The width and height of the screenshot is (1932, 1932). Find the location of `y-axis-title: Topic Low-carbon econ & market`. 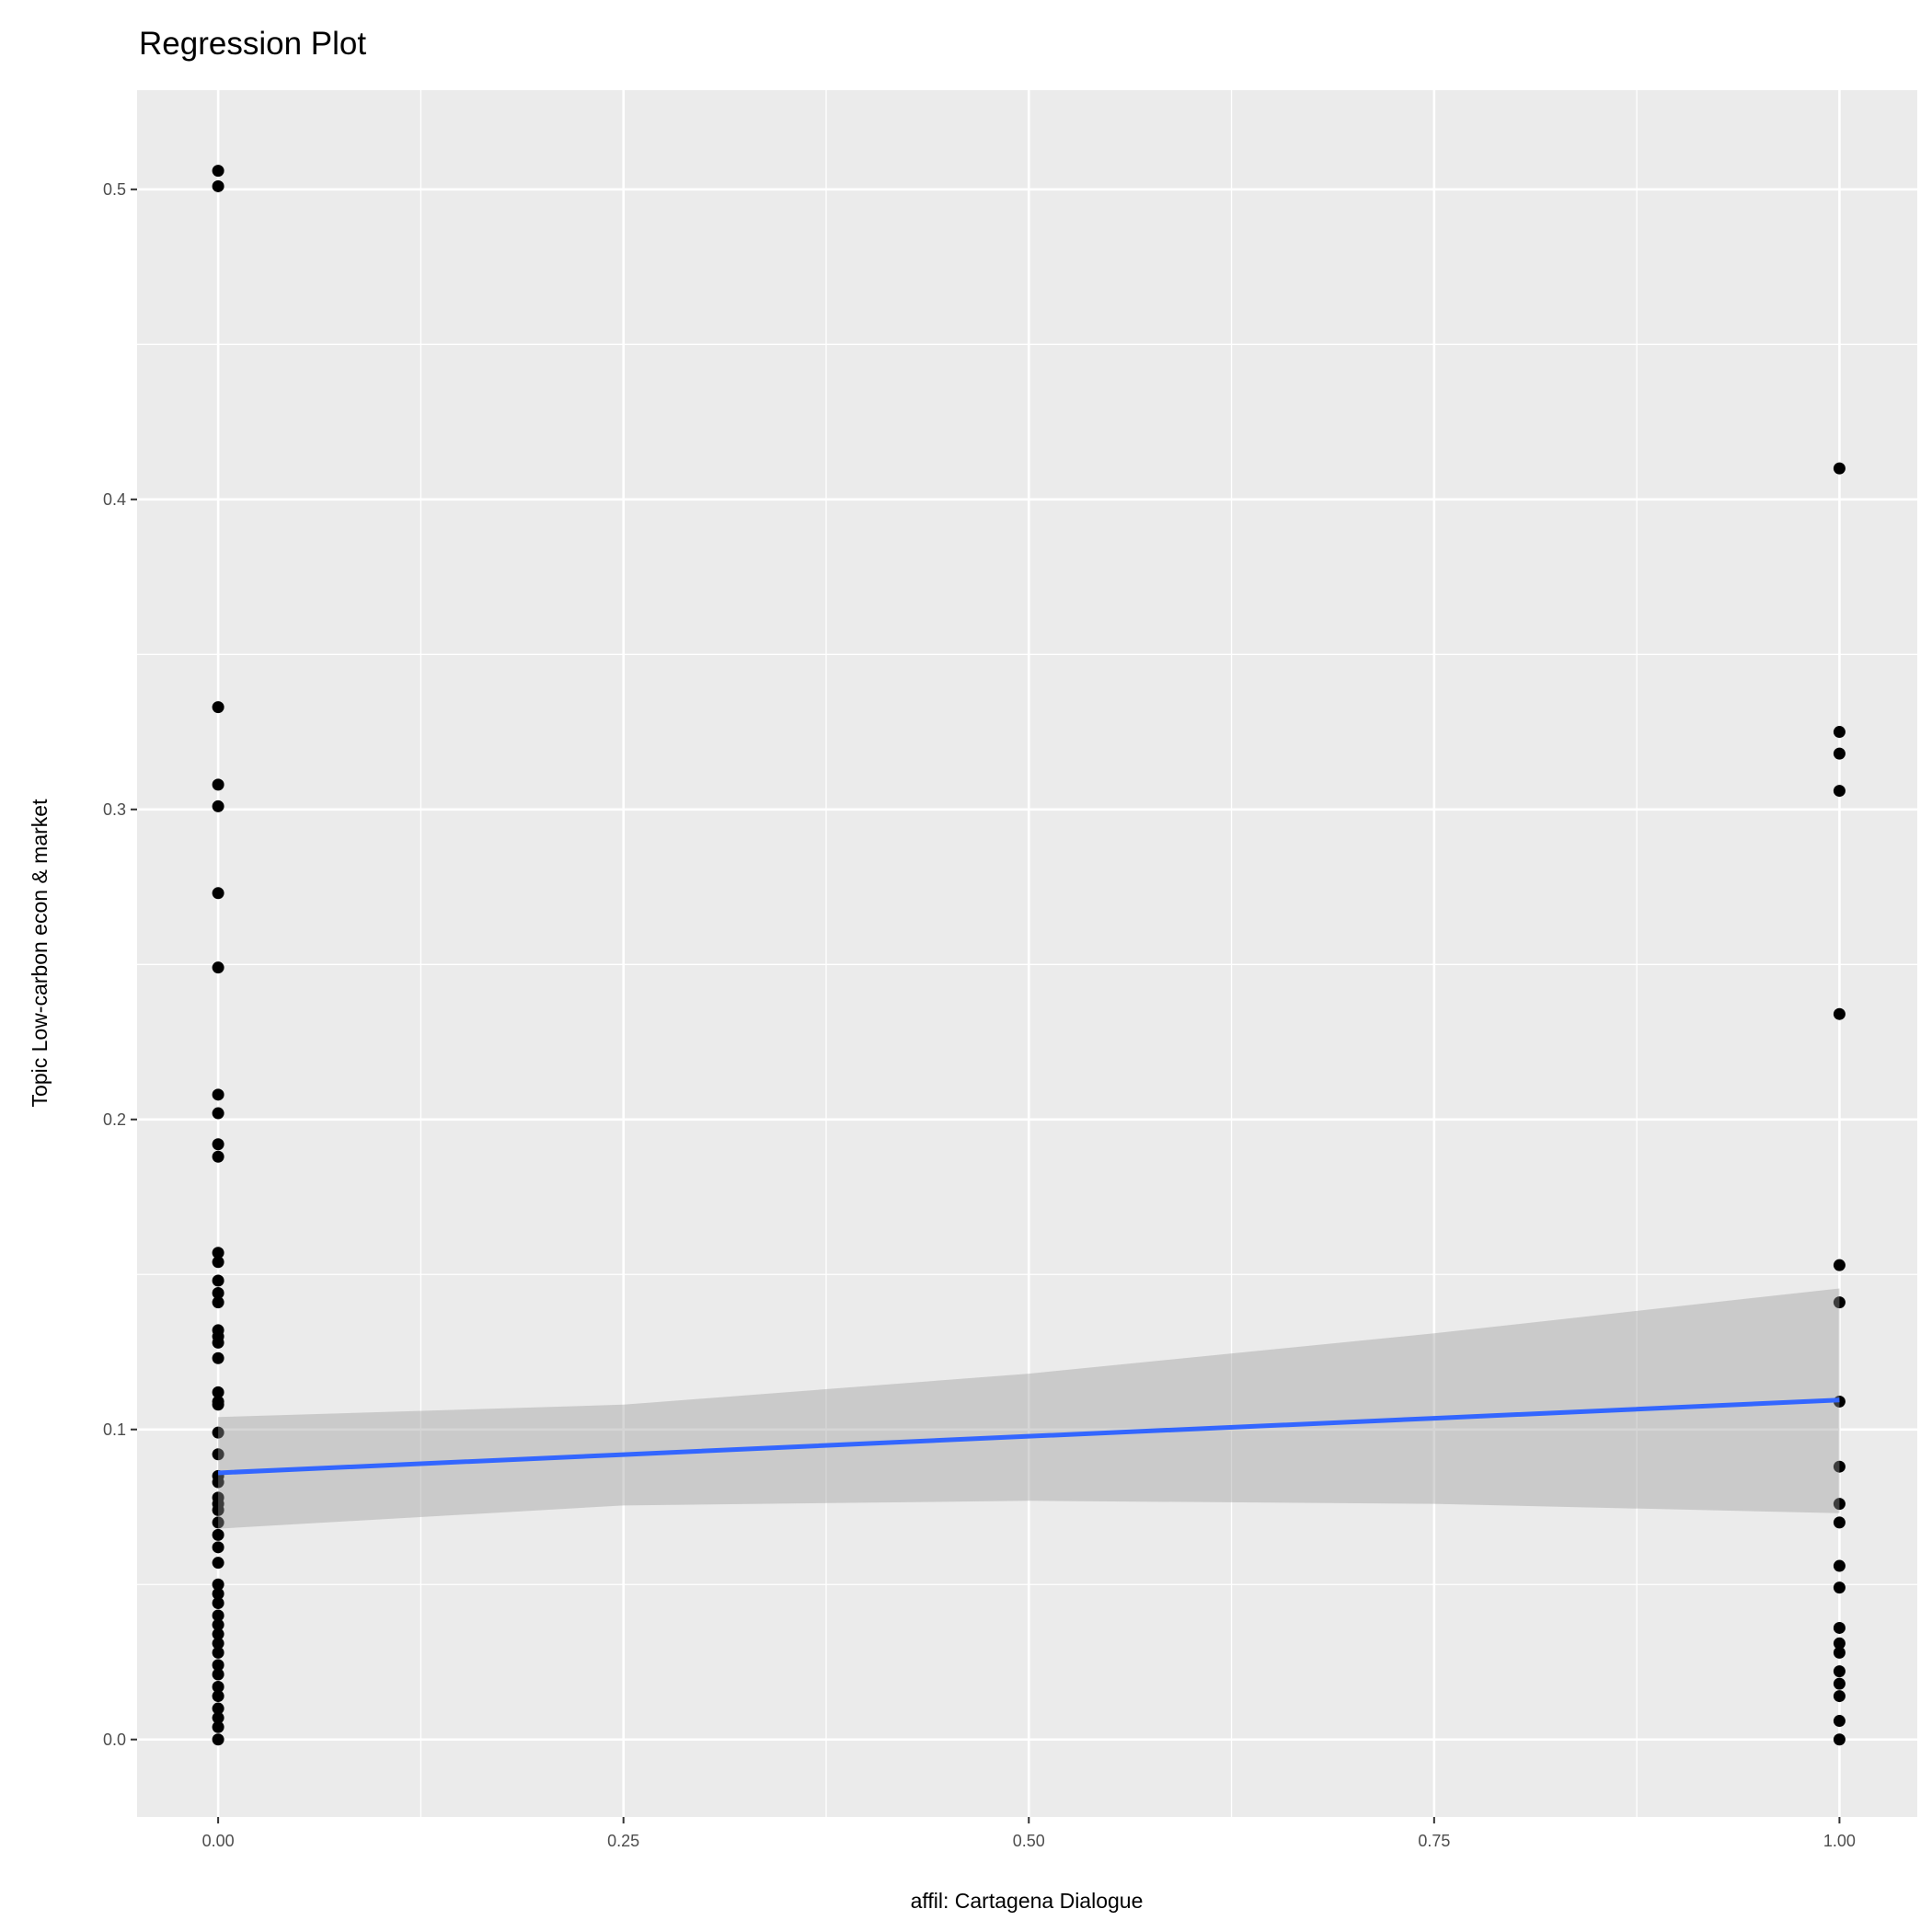

y-axis-title: Topic Low-carbon econ & market is located at coordinates (40, 953).